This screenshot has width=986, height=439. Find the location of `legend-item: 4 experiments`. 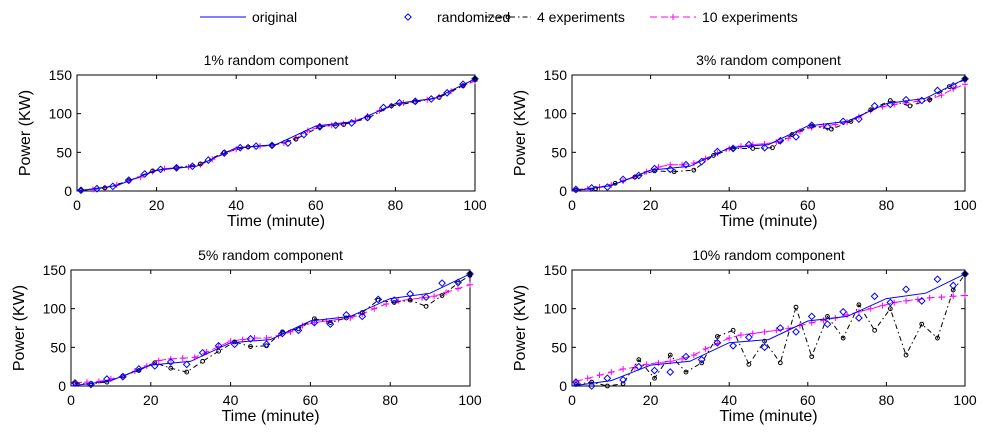

legend-item: 4 experiments is located at coordinates (555, 17).